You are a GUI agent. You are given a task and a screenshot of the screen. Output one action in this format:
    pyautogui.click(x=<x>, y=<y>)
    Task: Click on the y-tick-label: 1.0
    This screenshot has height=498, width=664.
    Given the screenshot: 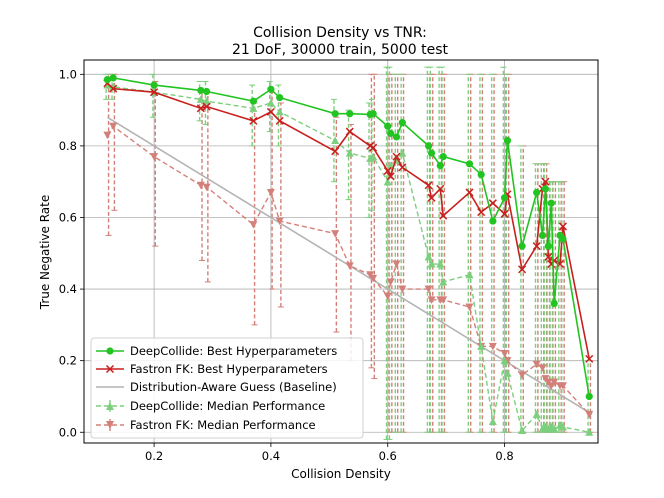 What is the action you would take?
    pyautogui.click(x=68, y=74)
    